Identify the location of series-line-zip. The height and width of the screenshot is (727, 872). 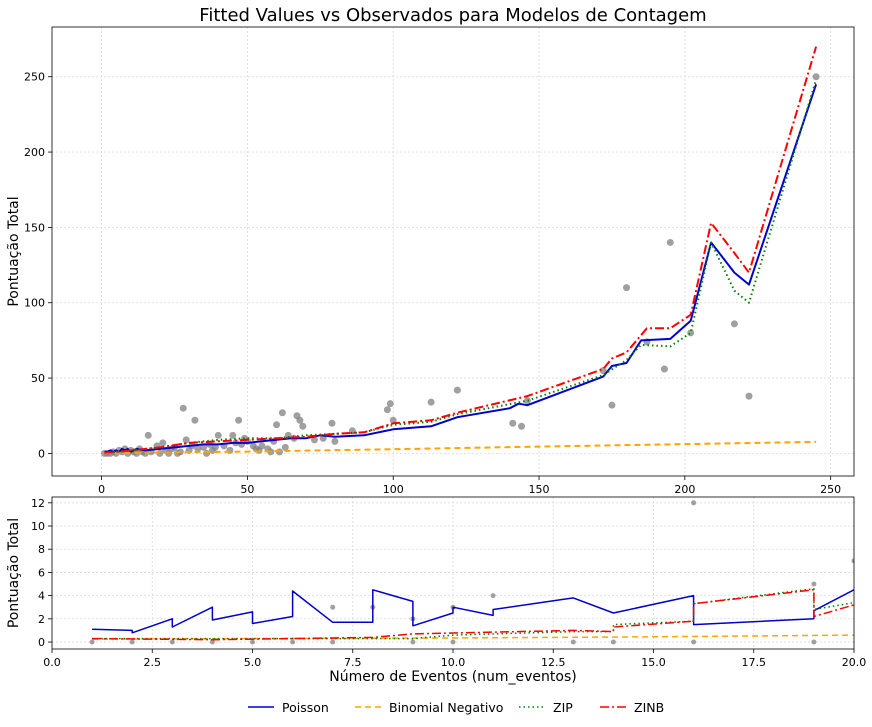
(473, 613).